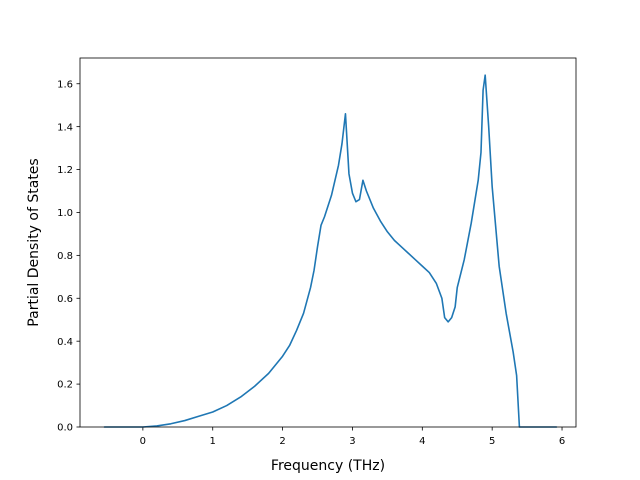 The image size is (640, 480). What do you see at coordinates (34, 242) in the screenshot?
I see `y-axis-label: Partial Density of States` at bounding box center [34, 242].